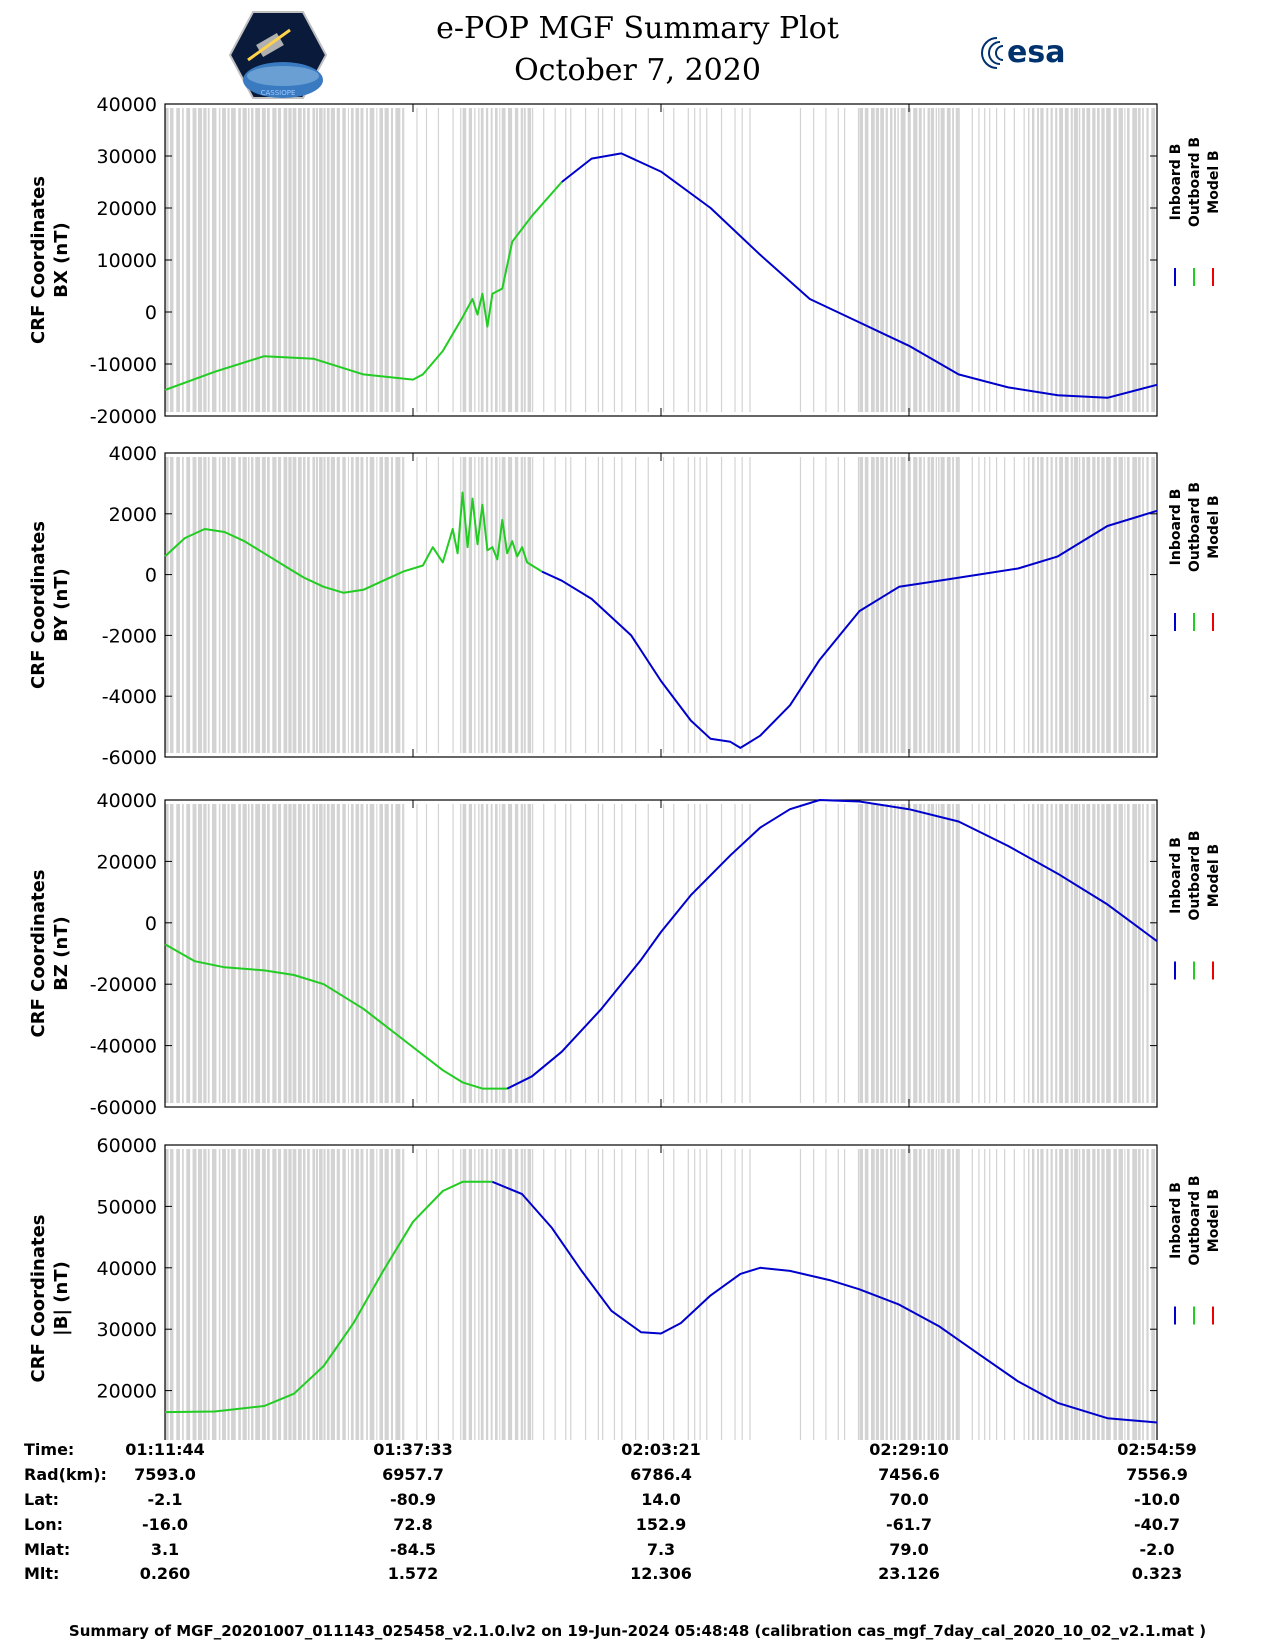 The height and width of the screenshot is (1650, 1275). I want to click on cassiope-logo: CASSIOPE, so click(278, 55).